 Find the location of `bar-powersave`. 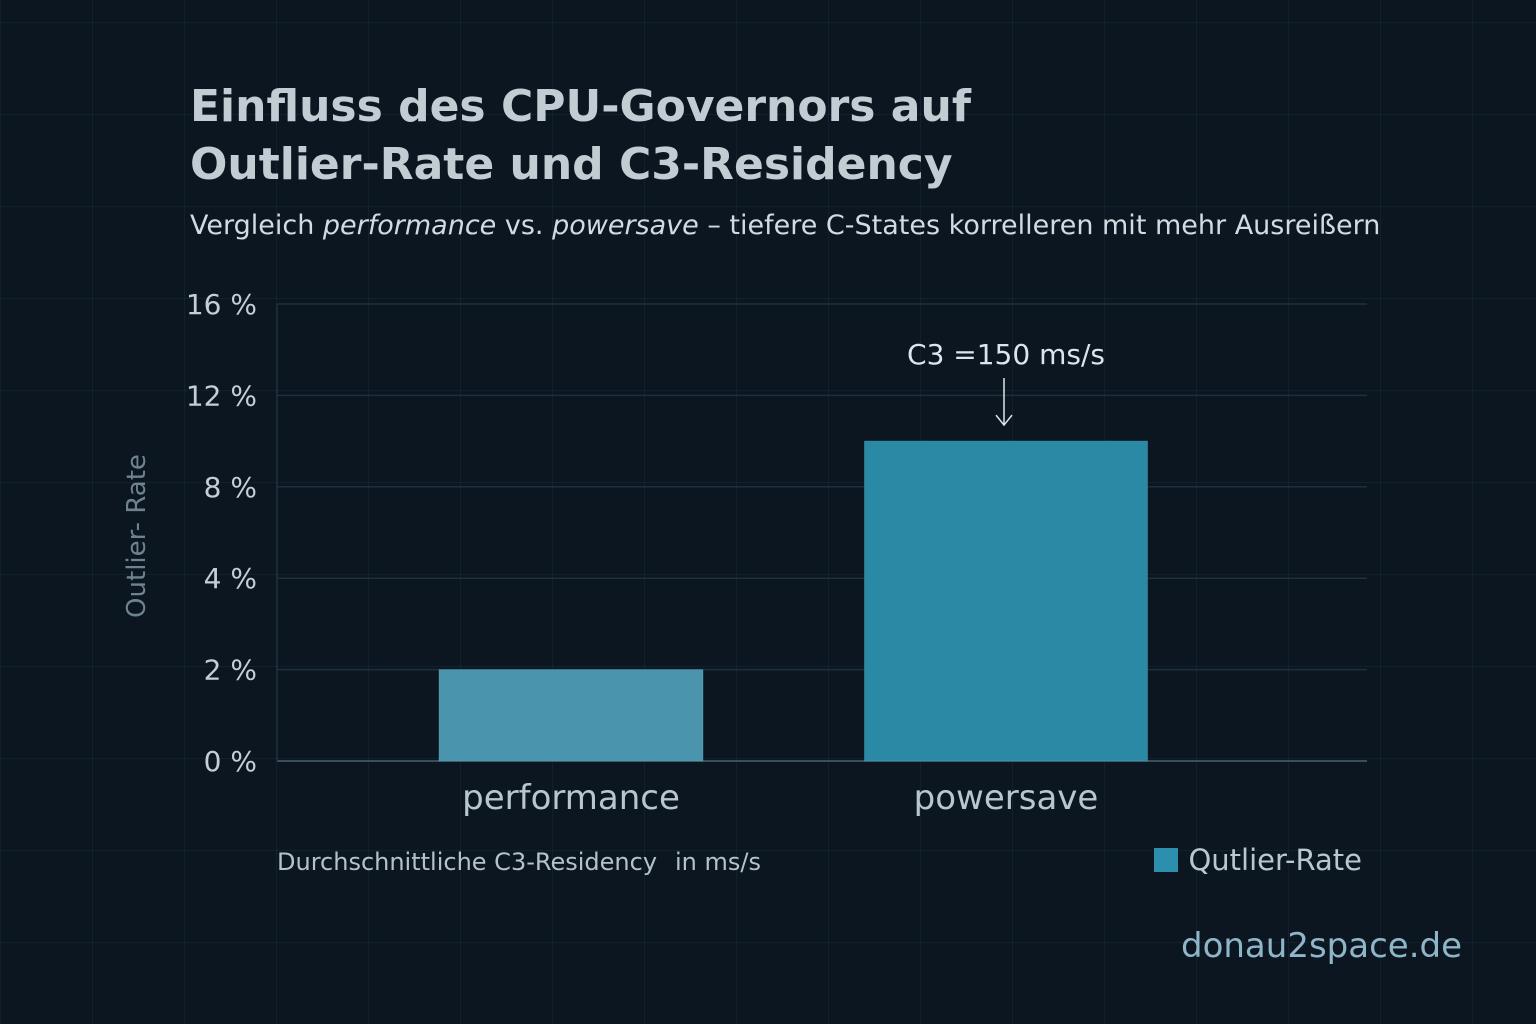

bar-powersave is located at coordinates (1006, 601).